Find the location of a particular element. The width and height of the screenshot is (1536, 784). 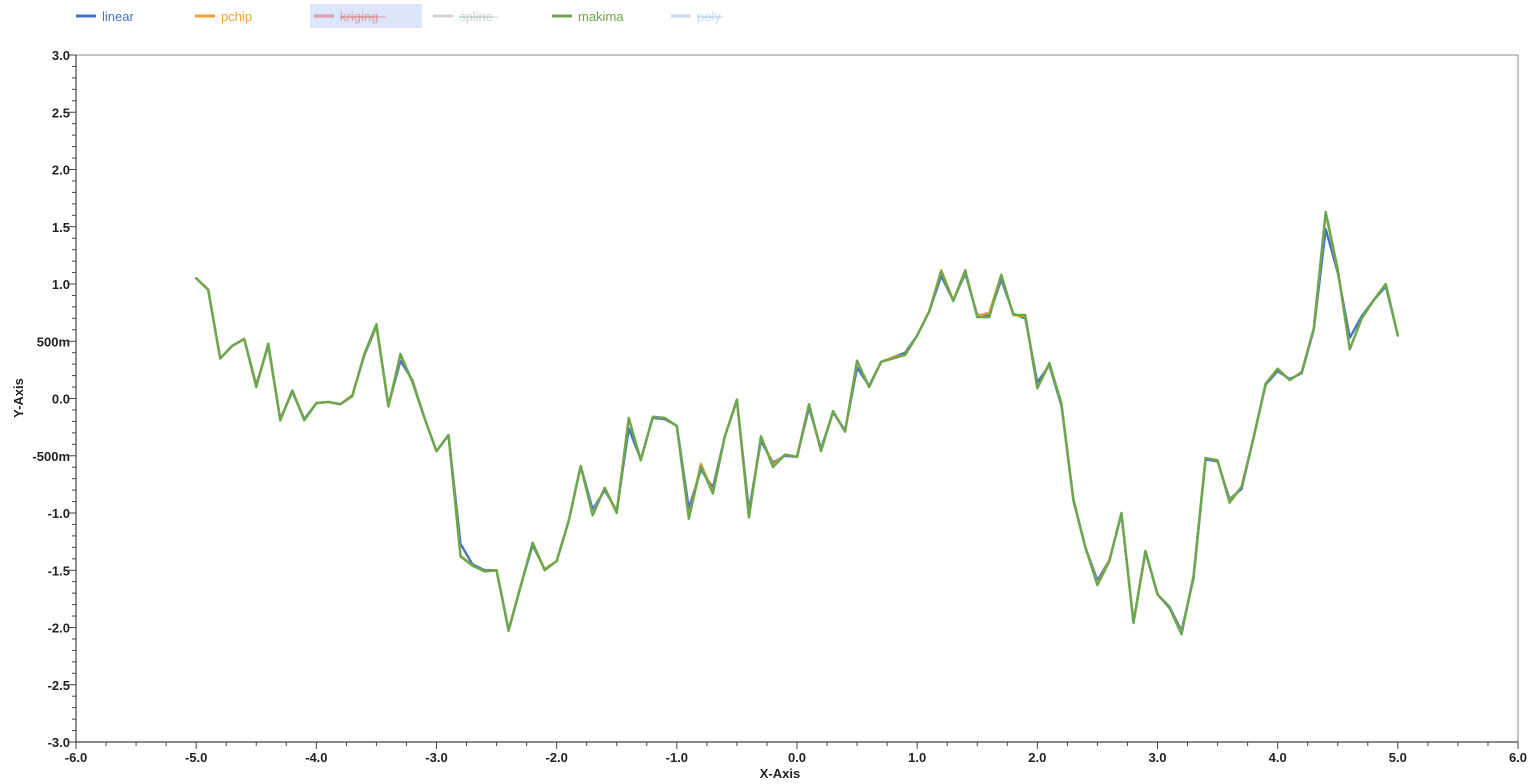

x-tick-label: 0.0 is located at coordinates (797, 757).